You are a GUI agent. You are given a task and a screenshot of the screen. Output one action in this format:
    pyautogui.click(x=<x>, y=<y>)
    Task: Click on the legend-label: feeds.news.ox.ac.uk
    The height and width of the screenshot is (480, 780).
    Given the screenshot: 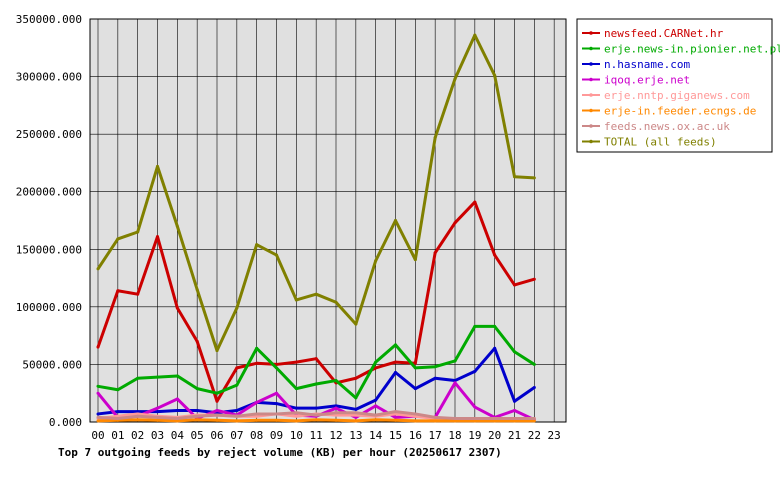 What is the action you would take?
    pyautogui.click(x=667, y=126)
    